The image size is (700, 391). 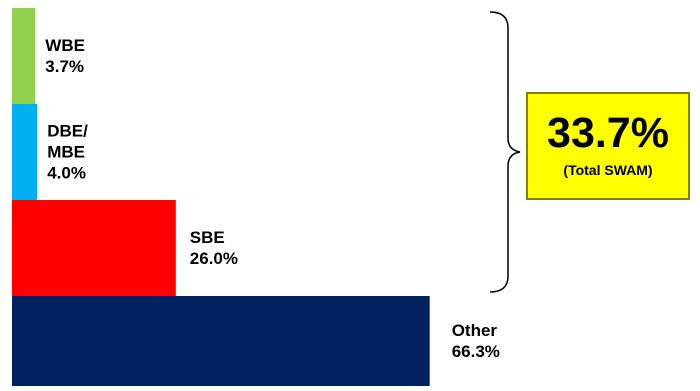 I want to click on category-label: MBE, so click(x=66, y=152).